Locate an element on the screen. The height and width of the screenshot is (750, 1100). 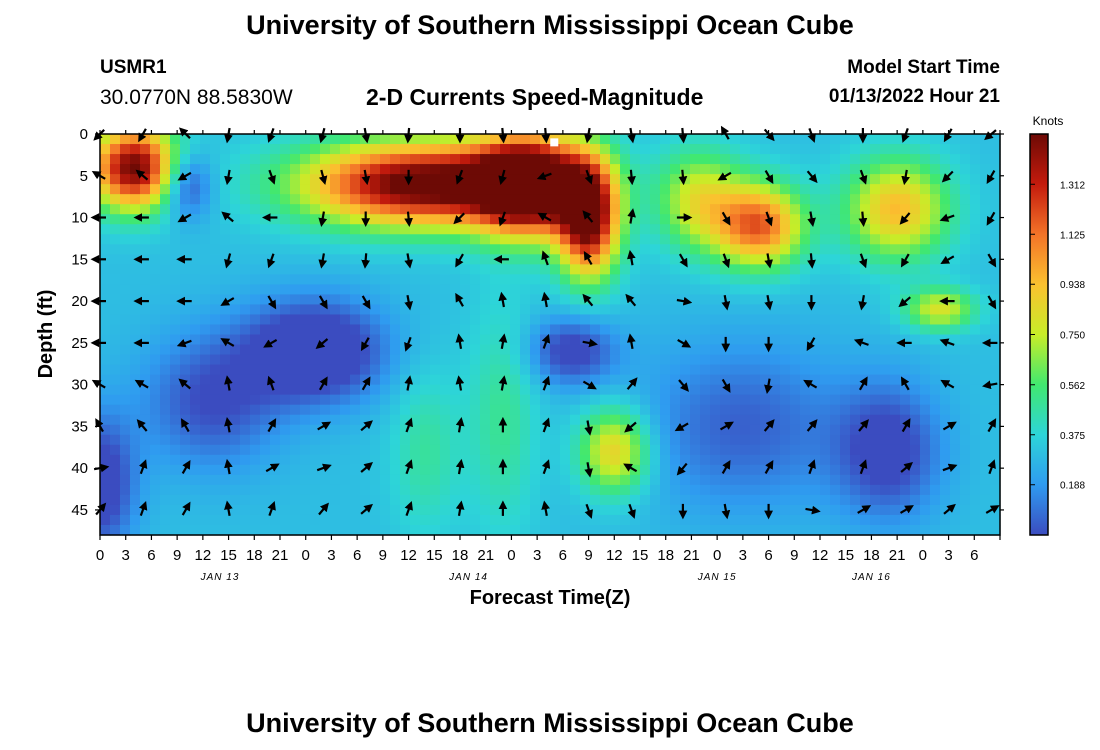
x-tick-label: 12 is located at coordinates (408, 555).